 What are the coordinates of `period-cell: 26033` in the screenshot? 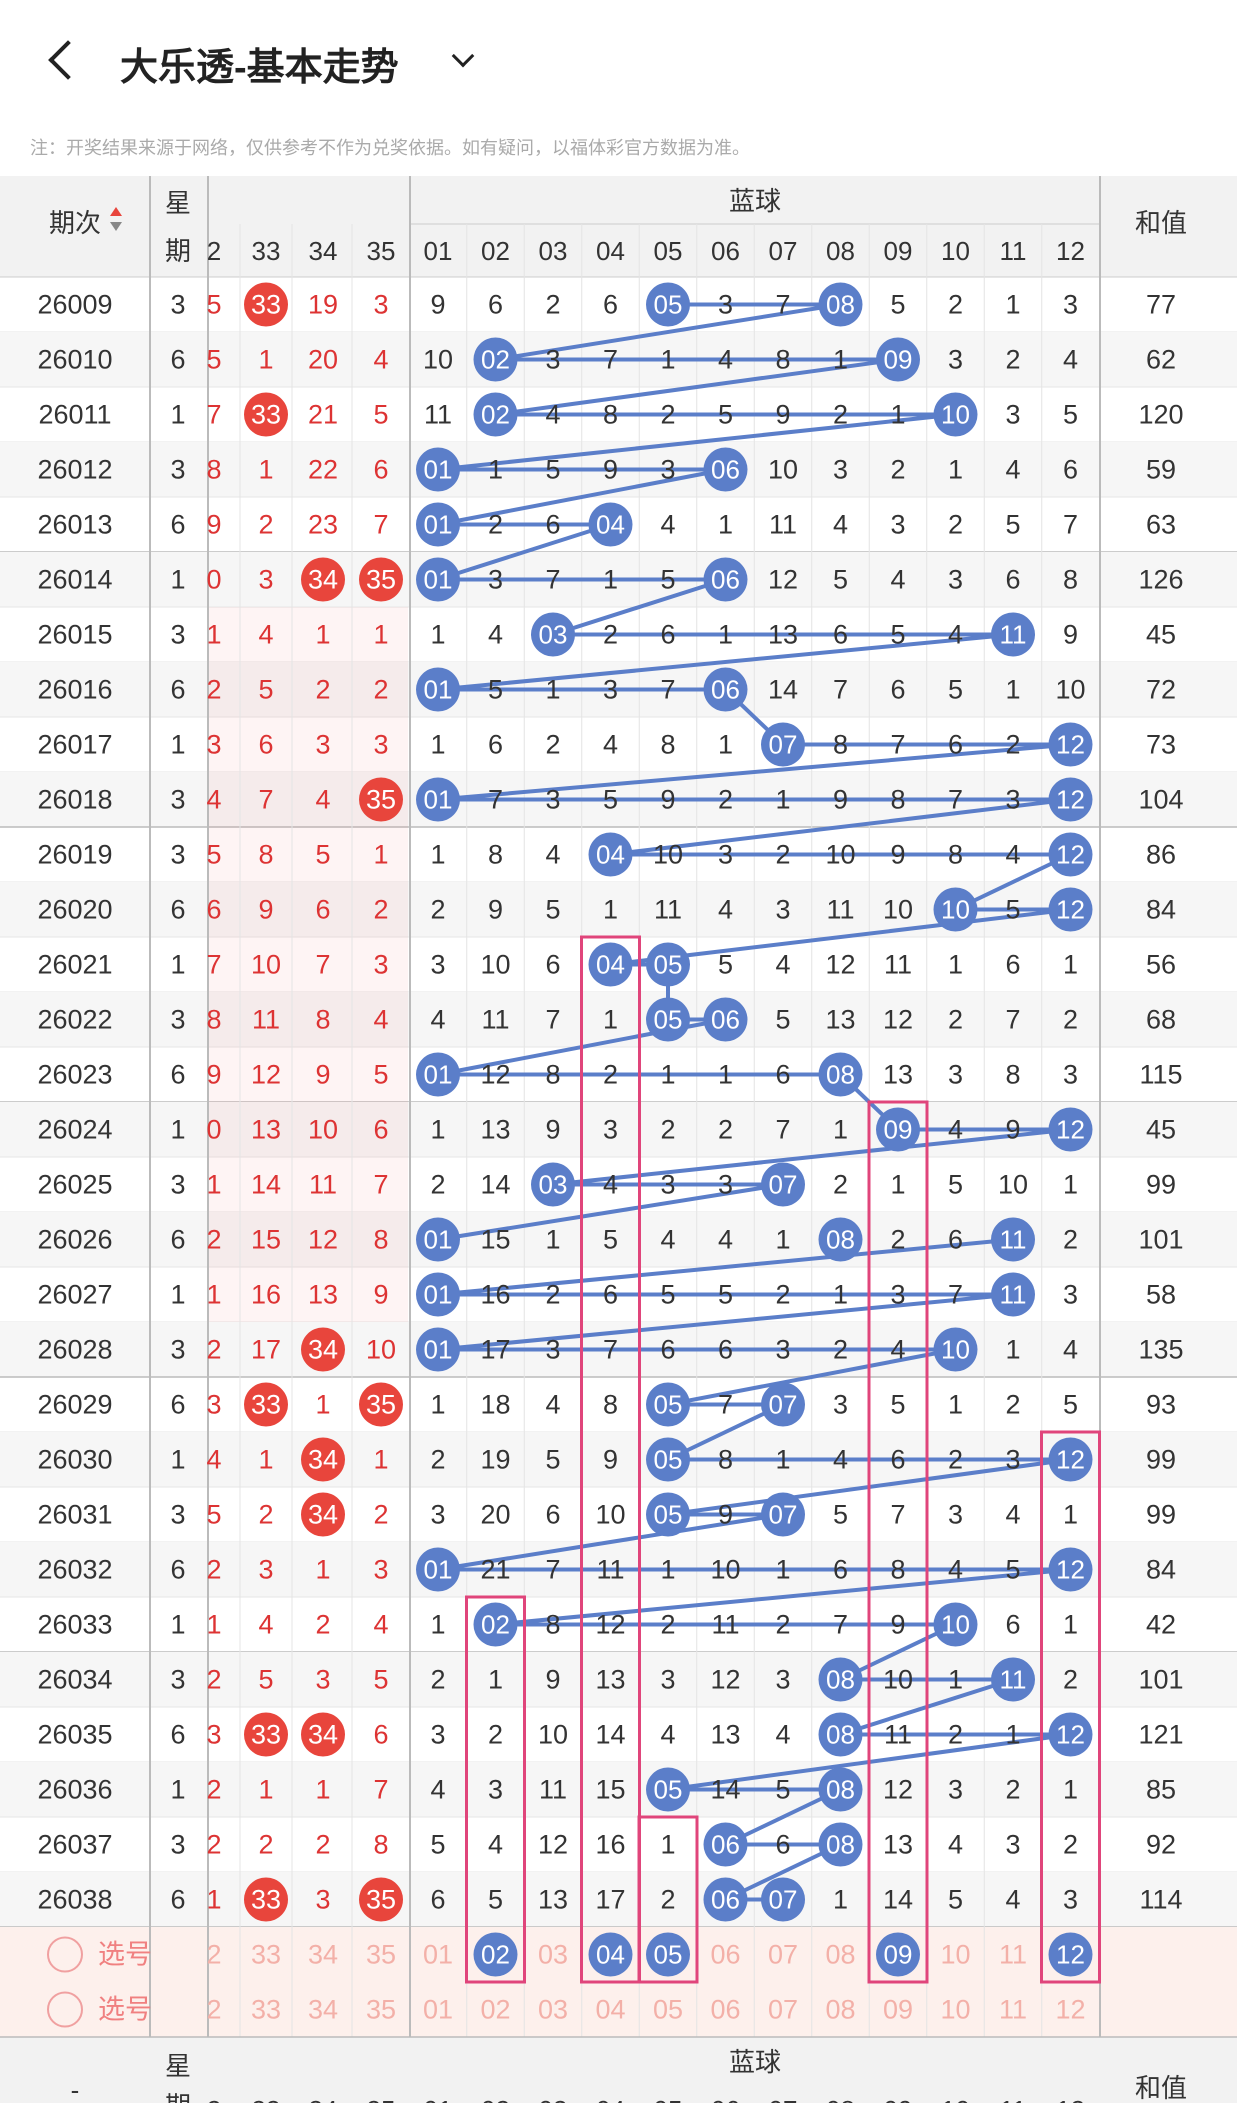 It's located at (74, 1625).